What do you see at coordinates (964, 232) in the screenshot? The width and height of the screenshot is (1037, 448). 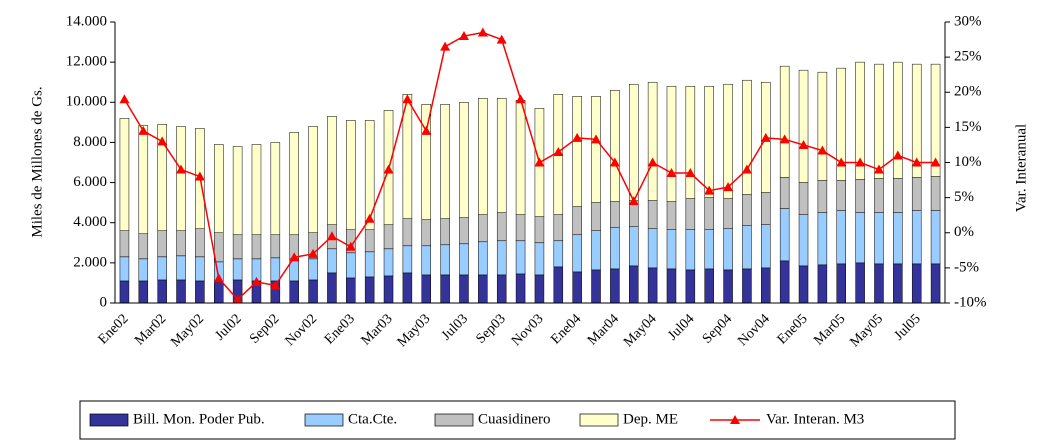 I see `y2-tick-label: 0%` at bounding box center [964, 232].